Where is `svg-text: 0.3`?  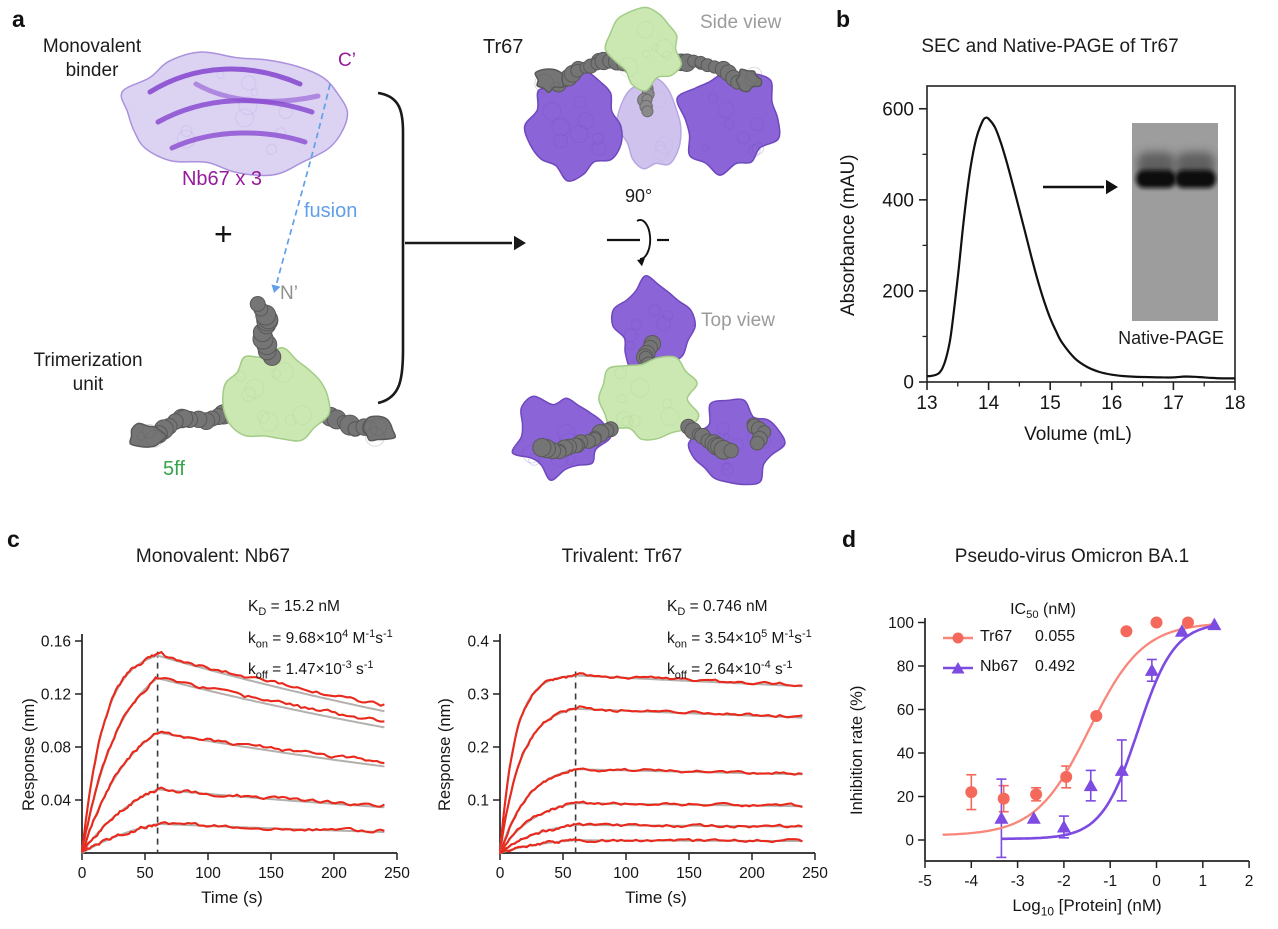
svg-text: 0.3 is located at coordinates (478, 695).